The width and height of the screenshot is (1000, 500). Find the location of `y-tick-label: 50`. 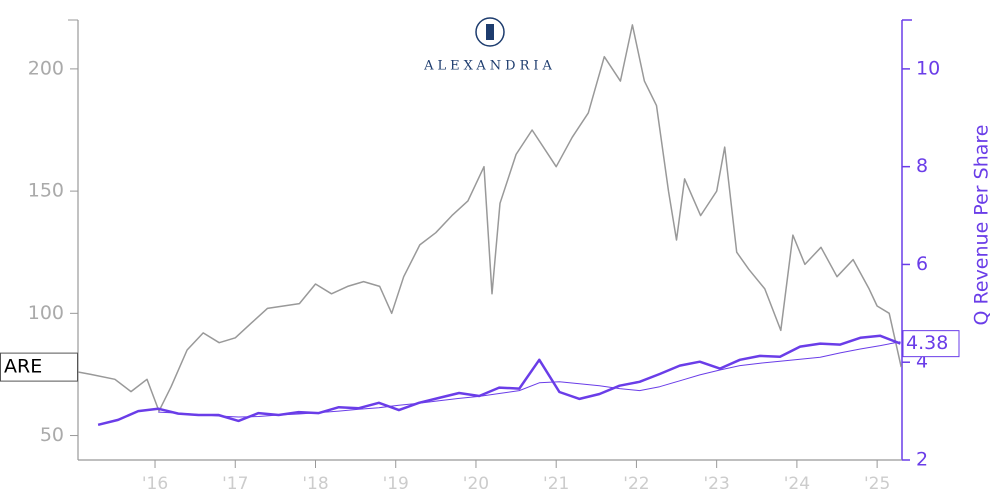

y-tick-label: 50 is located at coordinates (52, 435).